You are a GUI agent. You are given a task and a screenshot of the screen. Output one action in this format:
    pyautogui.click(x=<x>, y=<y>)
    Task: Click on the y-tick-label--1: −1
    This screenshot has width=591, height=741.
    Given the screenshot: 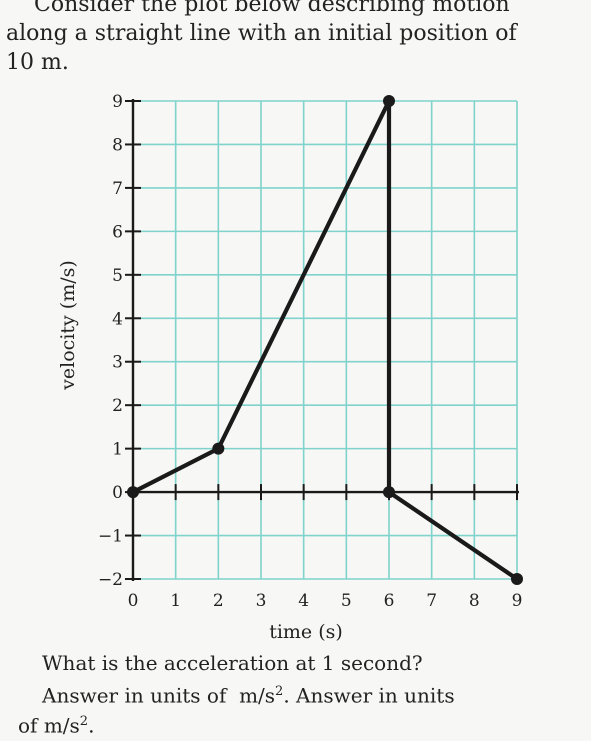 What is the action you would take?
    pyautogui.click(x=110, y=537)
    